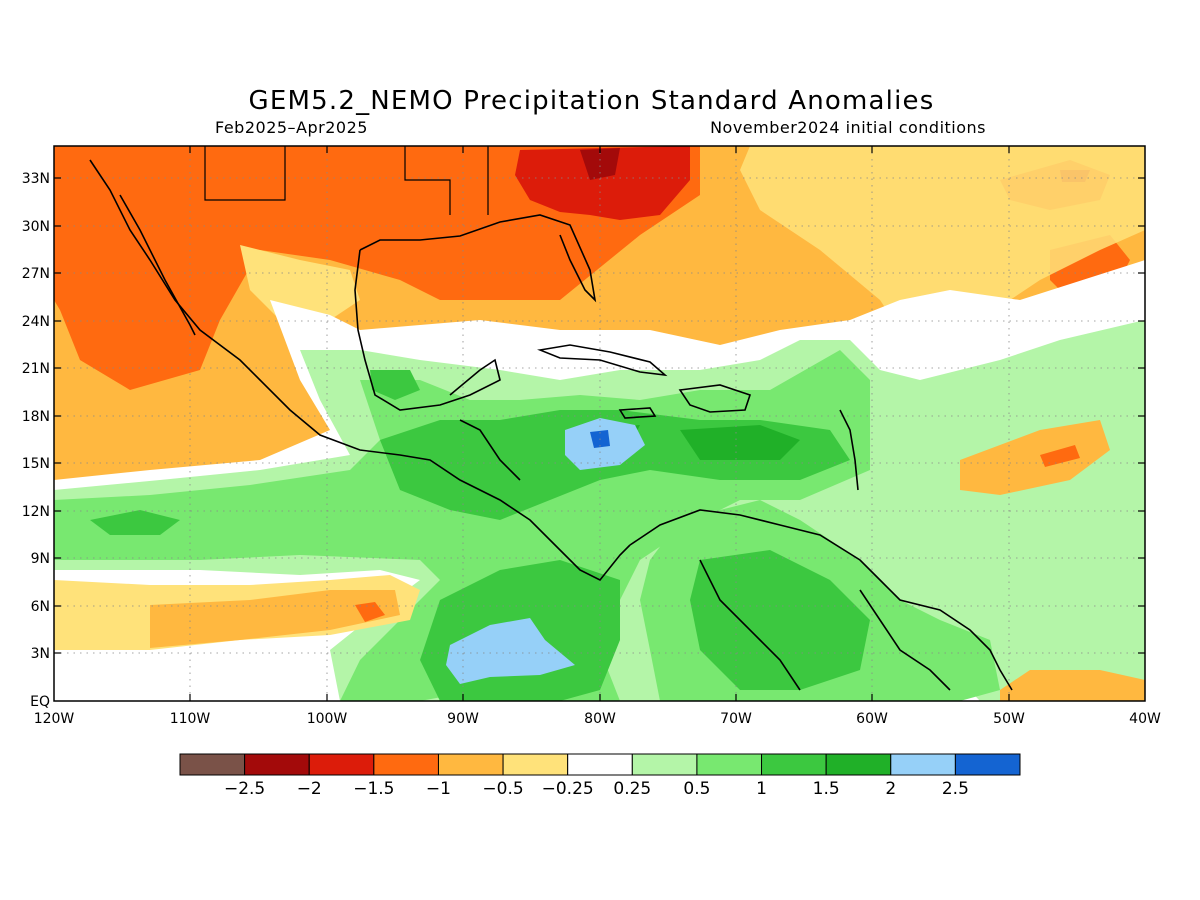 This screenshot has height=900, width=1200. I want to click on lon-label: 70W, so click(736, 719).